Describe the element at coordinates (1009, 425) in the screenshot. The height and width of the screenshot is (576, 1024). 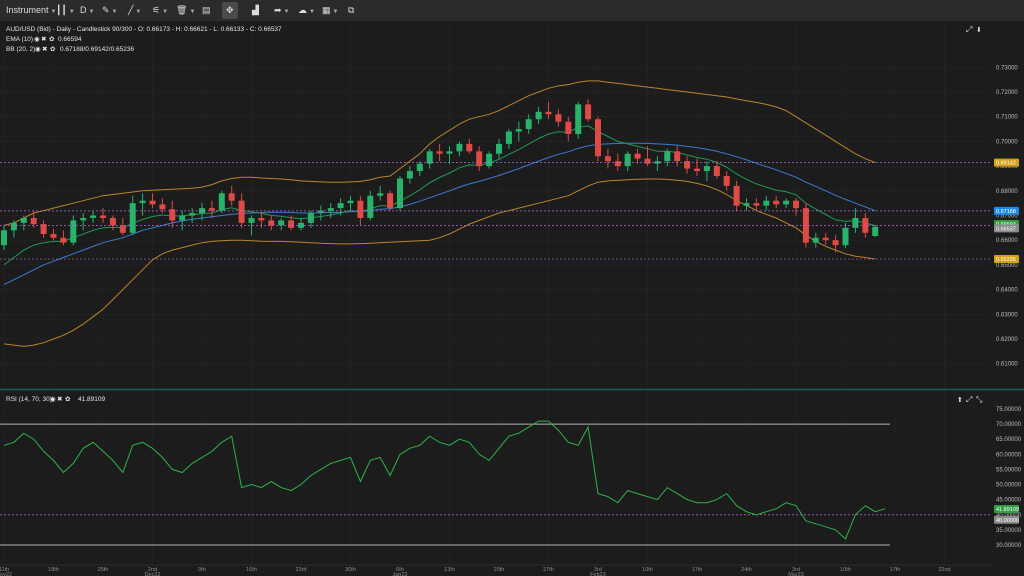
I see `rsi-tick: 70.00000` at that location.